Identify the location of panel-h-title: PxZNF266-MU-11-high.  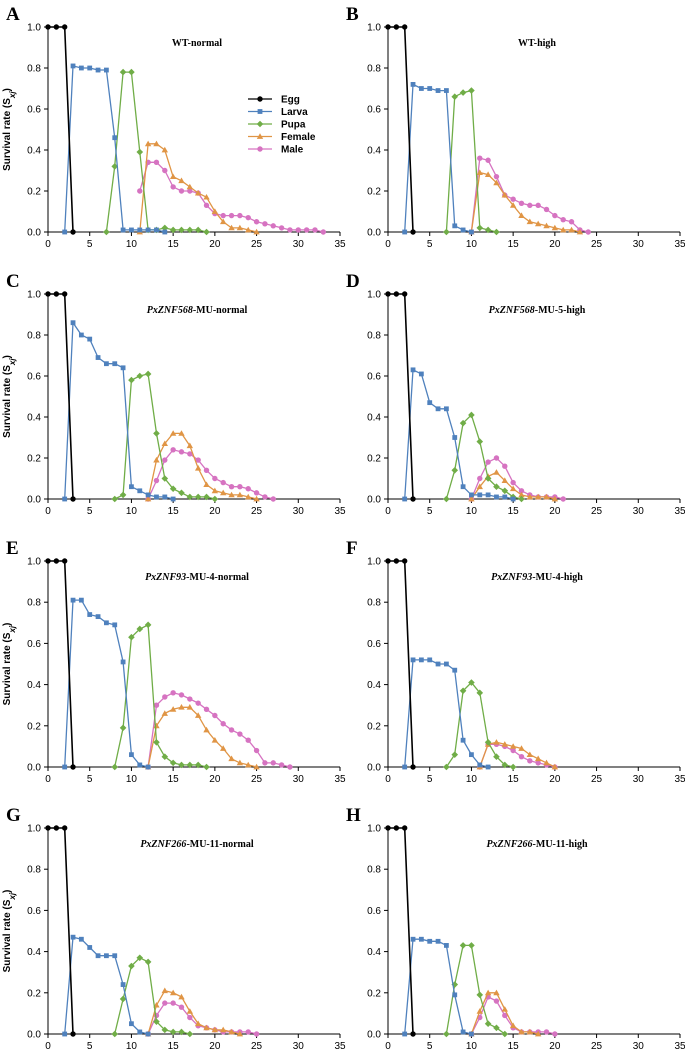
(537, 844).